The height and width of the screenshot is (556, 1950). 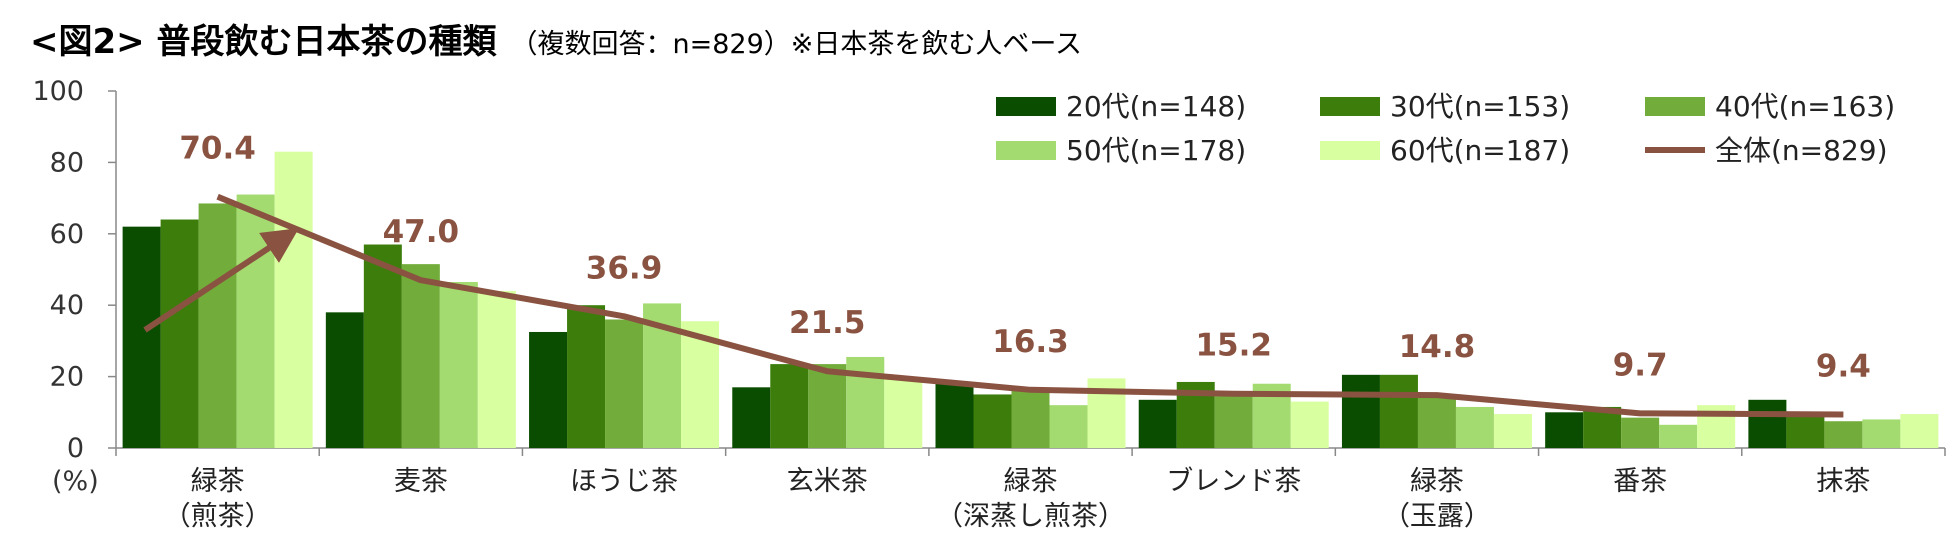 What do you see at coordinates (1156, 150) in the screenshot?
I see `legend-label: 50代(n=178)` at bounding box center [1156, 150].